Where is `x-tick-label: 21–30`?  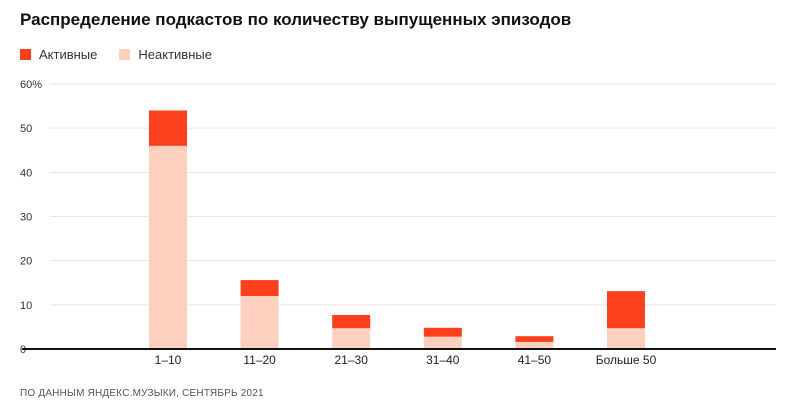 x-tick-label: 21–30 is located at coordinates (352, 360).